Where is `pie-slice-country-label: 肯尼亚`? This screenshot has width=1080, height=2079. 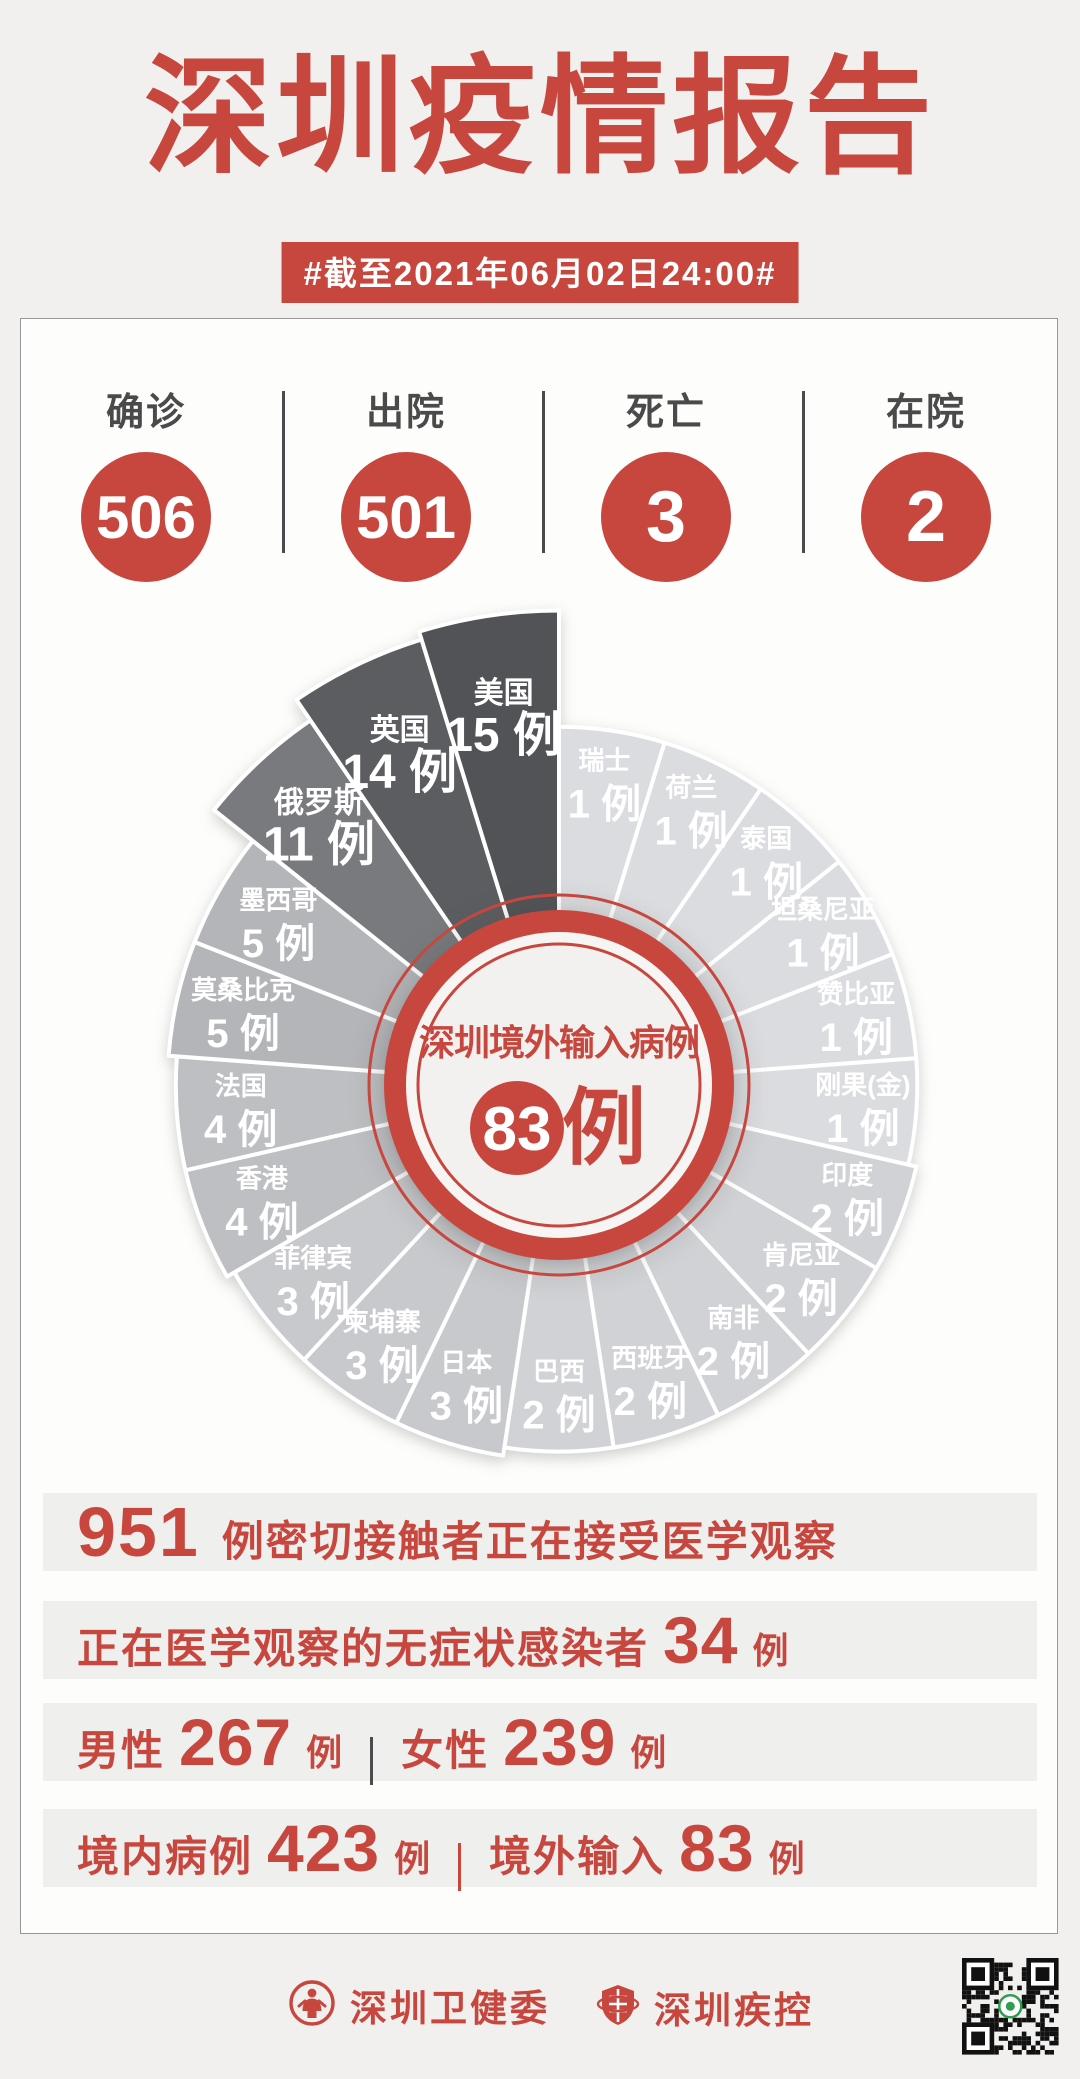 pie-slice-country-label: 肯尼亚 is located at coordinates (801, 1255).